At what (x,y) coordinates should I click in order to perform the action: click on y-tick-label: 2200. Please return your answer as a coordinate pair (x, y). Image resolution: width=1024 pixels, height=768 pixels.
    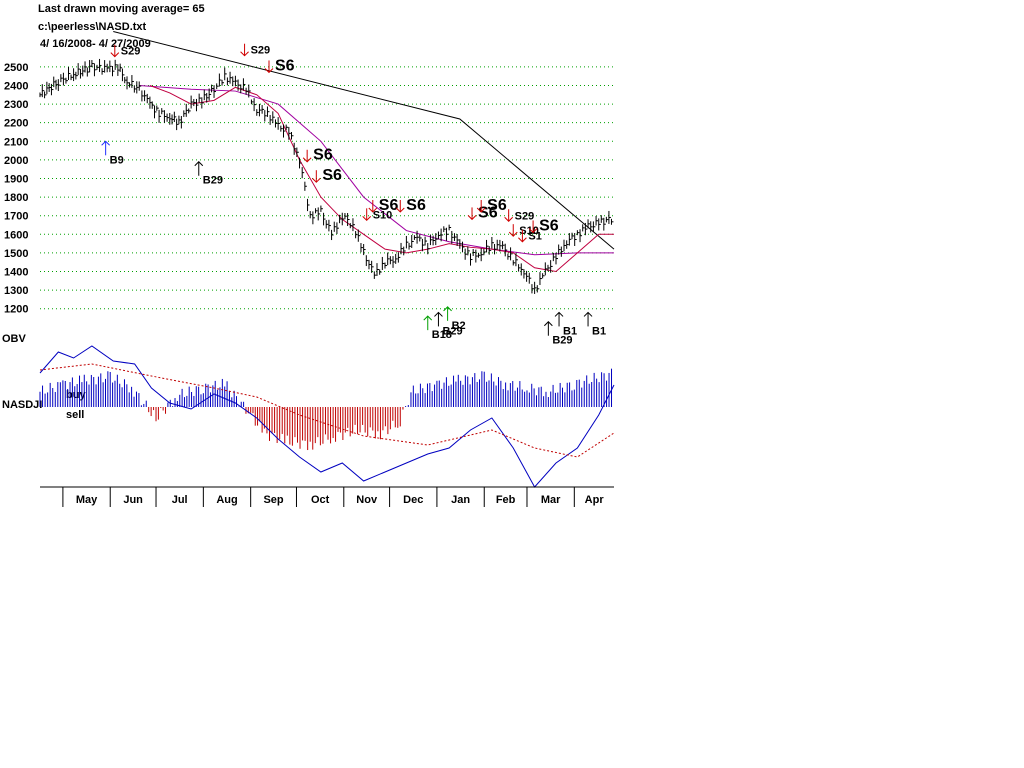
    Looking at the image, I should click on (16, 124).